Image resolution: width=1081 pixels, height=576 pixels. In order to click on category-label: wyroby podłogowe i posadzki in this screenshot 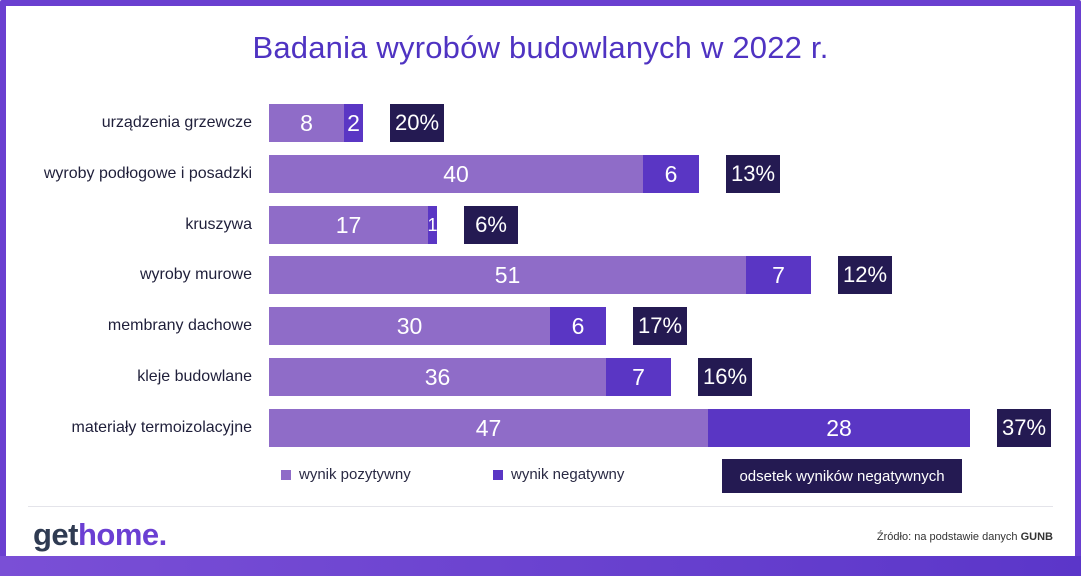, I will do `click(147, 173)`.